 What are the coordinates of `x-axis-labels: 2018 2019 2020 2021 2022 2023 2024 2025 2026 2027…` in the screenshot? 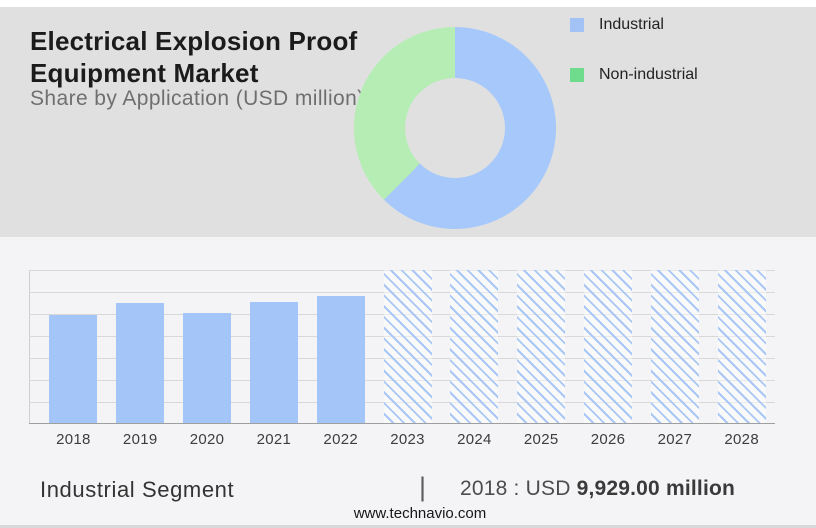 It's located at (402, 441).